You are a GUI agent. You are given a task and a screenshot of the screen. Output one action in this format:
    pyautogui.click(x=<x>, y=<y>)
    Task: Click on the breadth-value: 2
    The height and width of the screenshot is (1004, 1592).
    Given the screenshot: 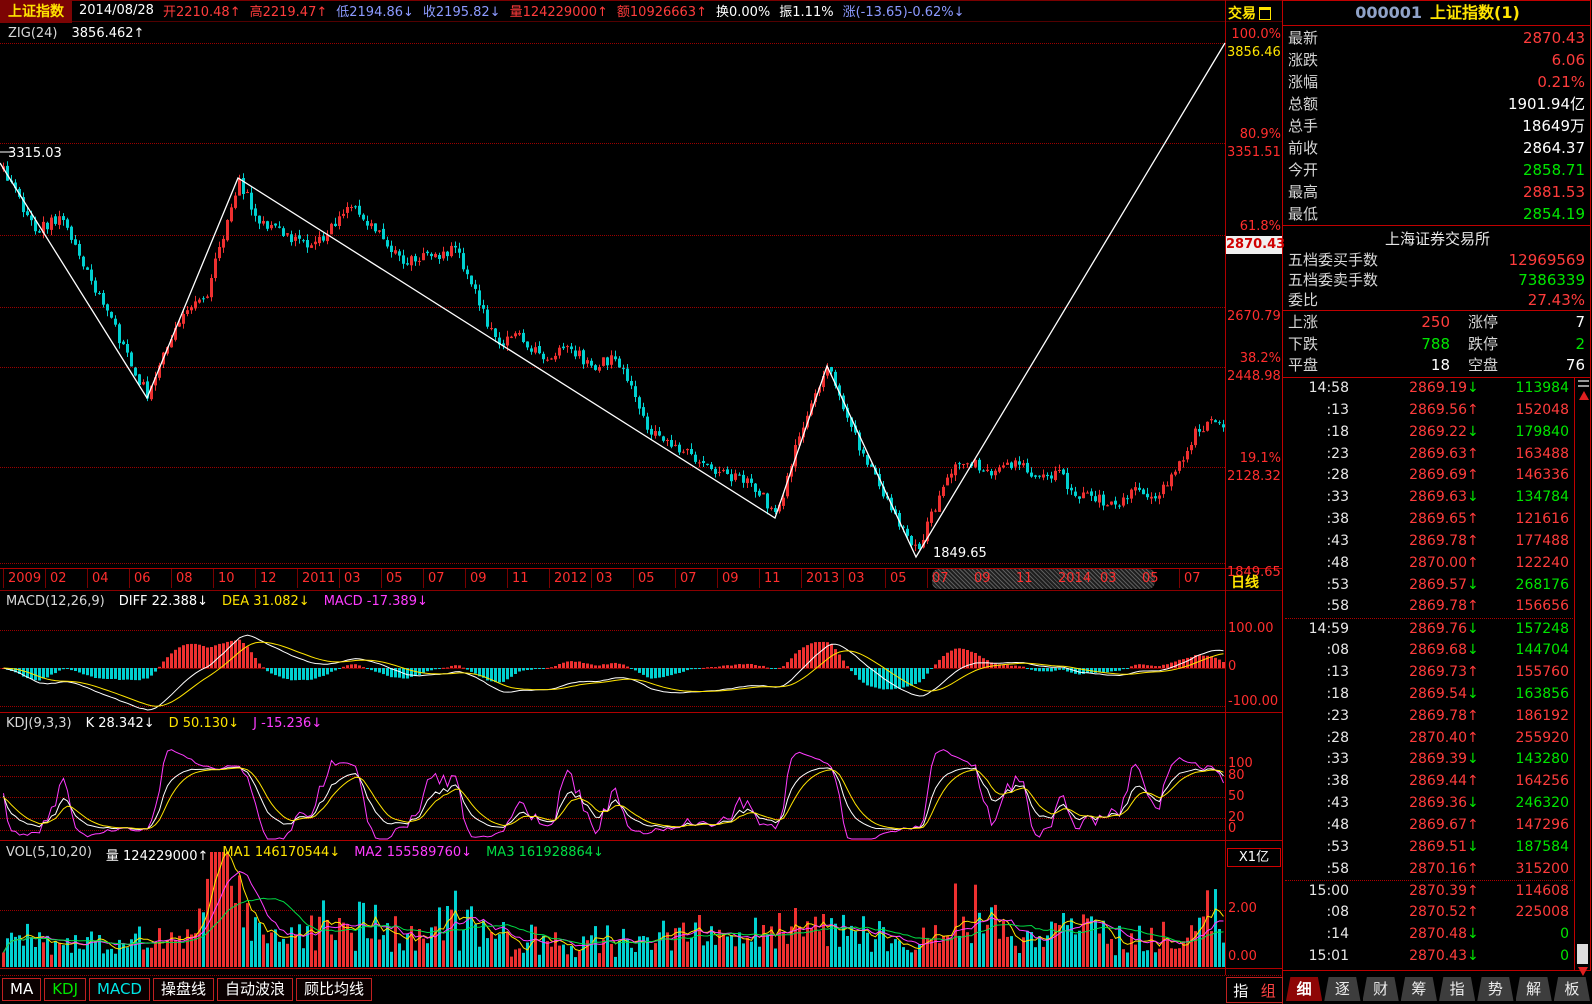 What is the action you would take?
    pyautogui.click(x=1580, y=343)
    